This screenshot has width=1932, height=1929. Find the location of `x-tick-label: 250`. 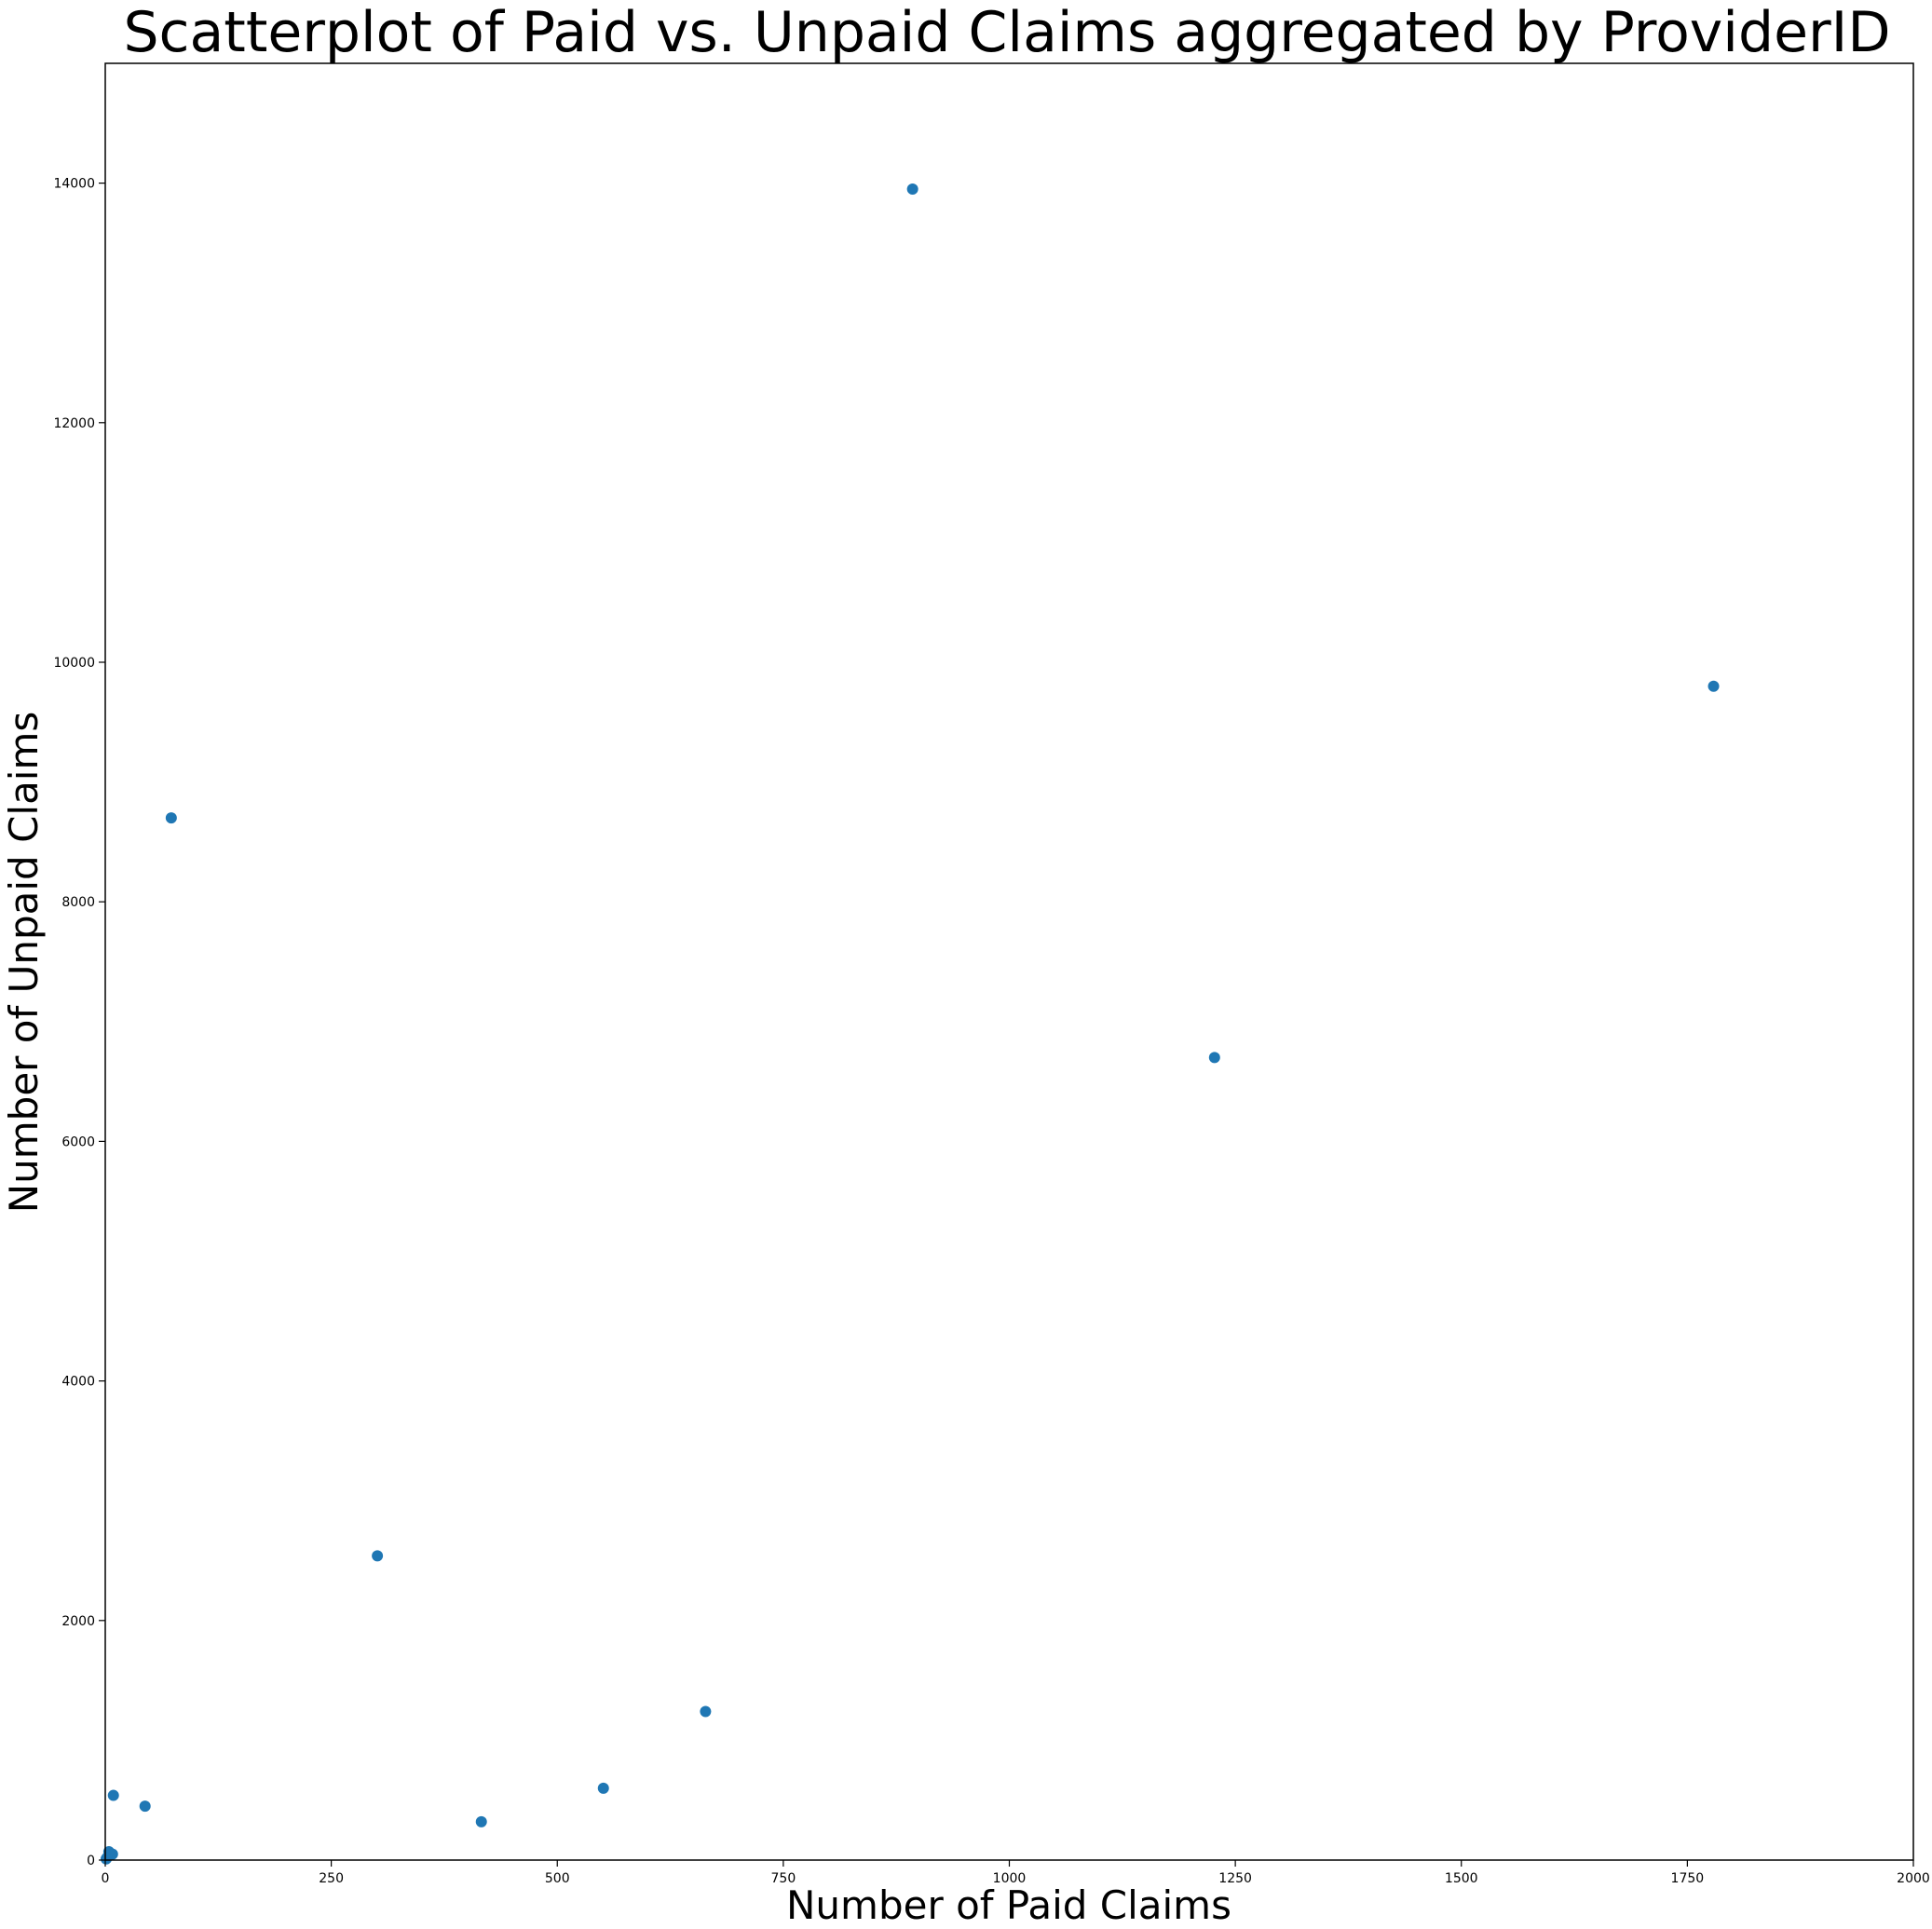

x-tick-label: 250 is located at coordinates (331, 1878).